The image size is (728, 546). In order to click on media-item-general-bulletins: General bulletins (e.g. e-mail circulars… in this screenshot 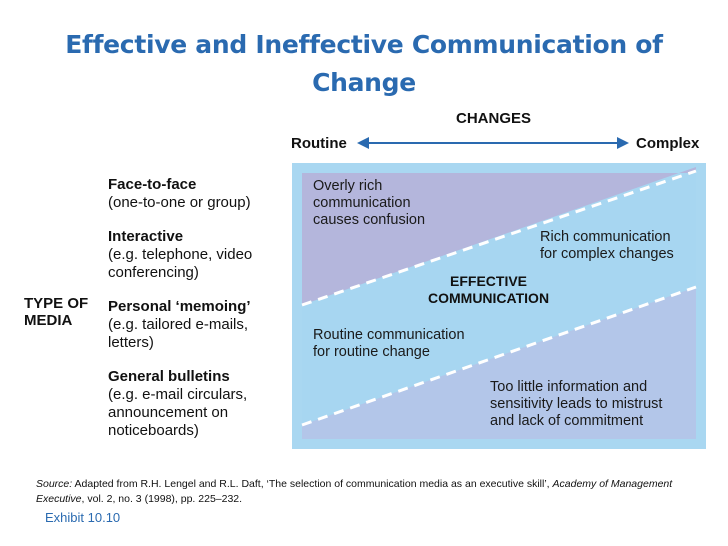, I will do `click(198, 404)`.